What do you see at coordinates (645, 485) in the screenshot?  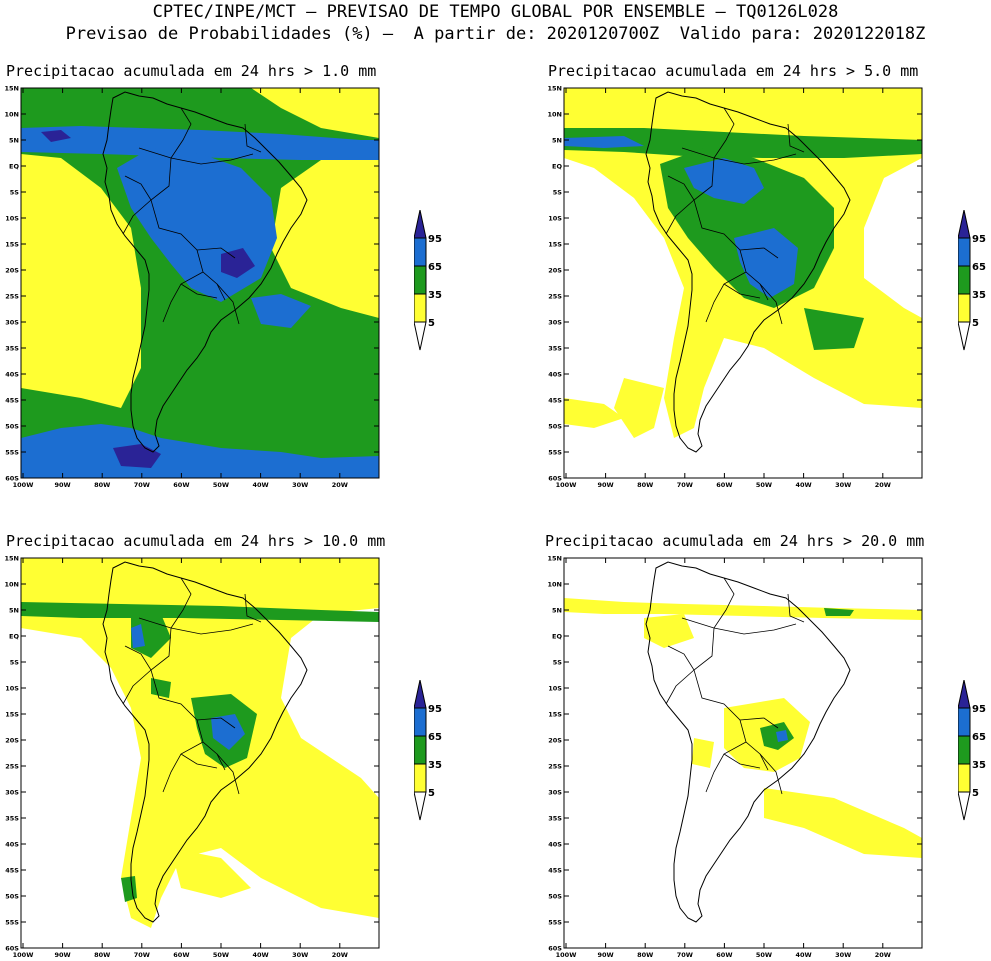 I see `lon-label: 80W` at bounding box center [645, 485].